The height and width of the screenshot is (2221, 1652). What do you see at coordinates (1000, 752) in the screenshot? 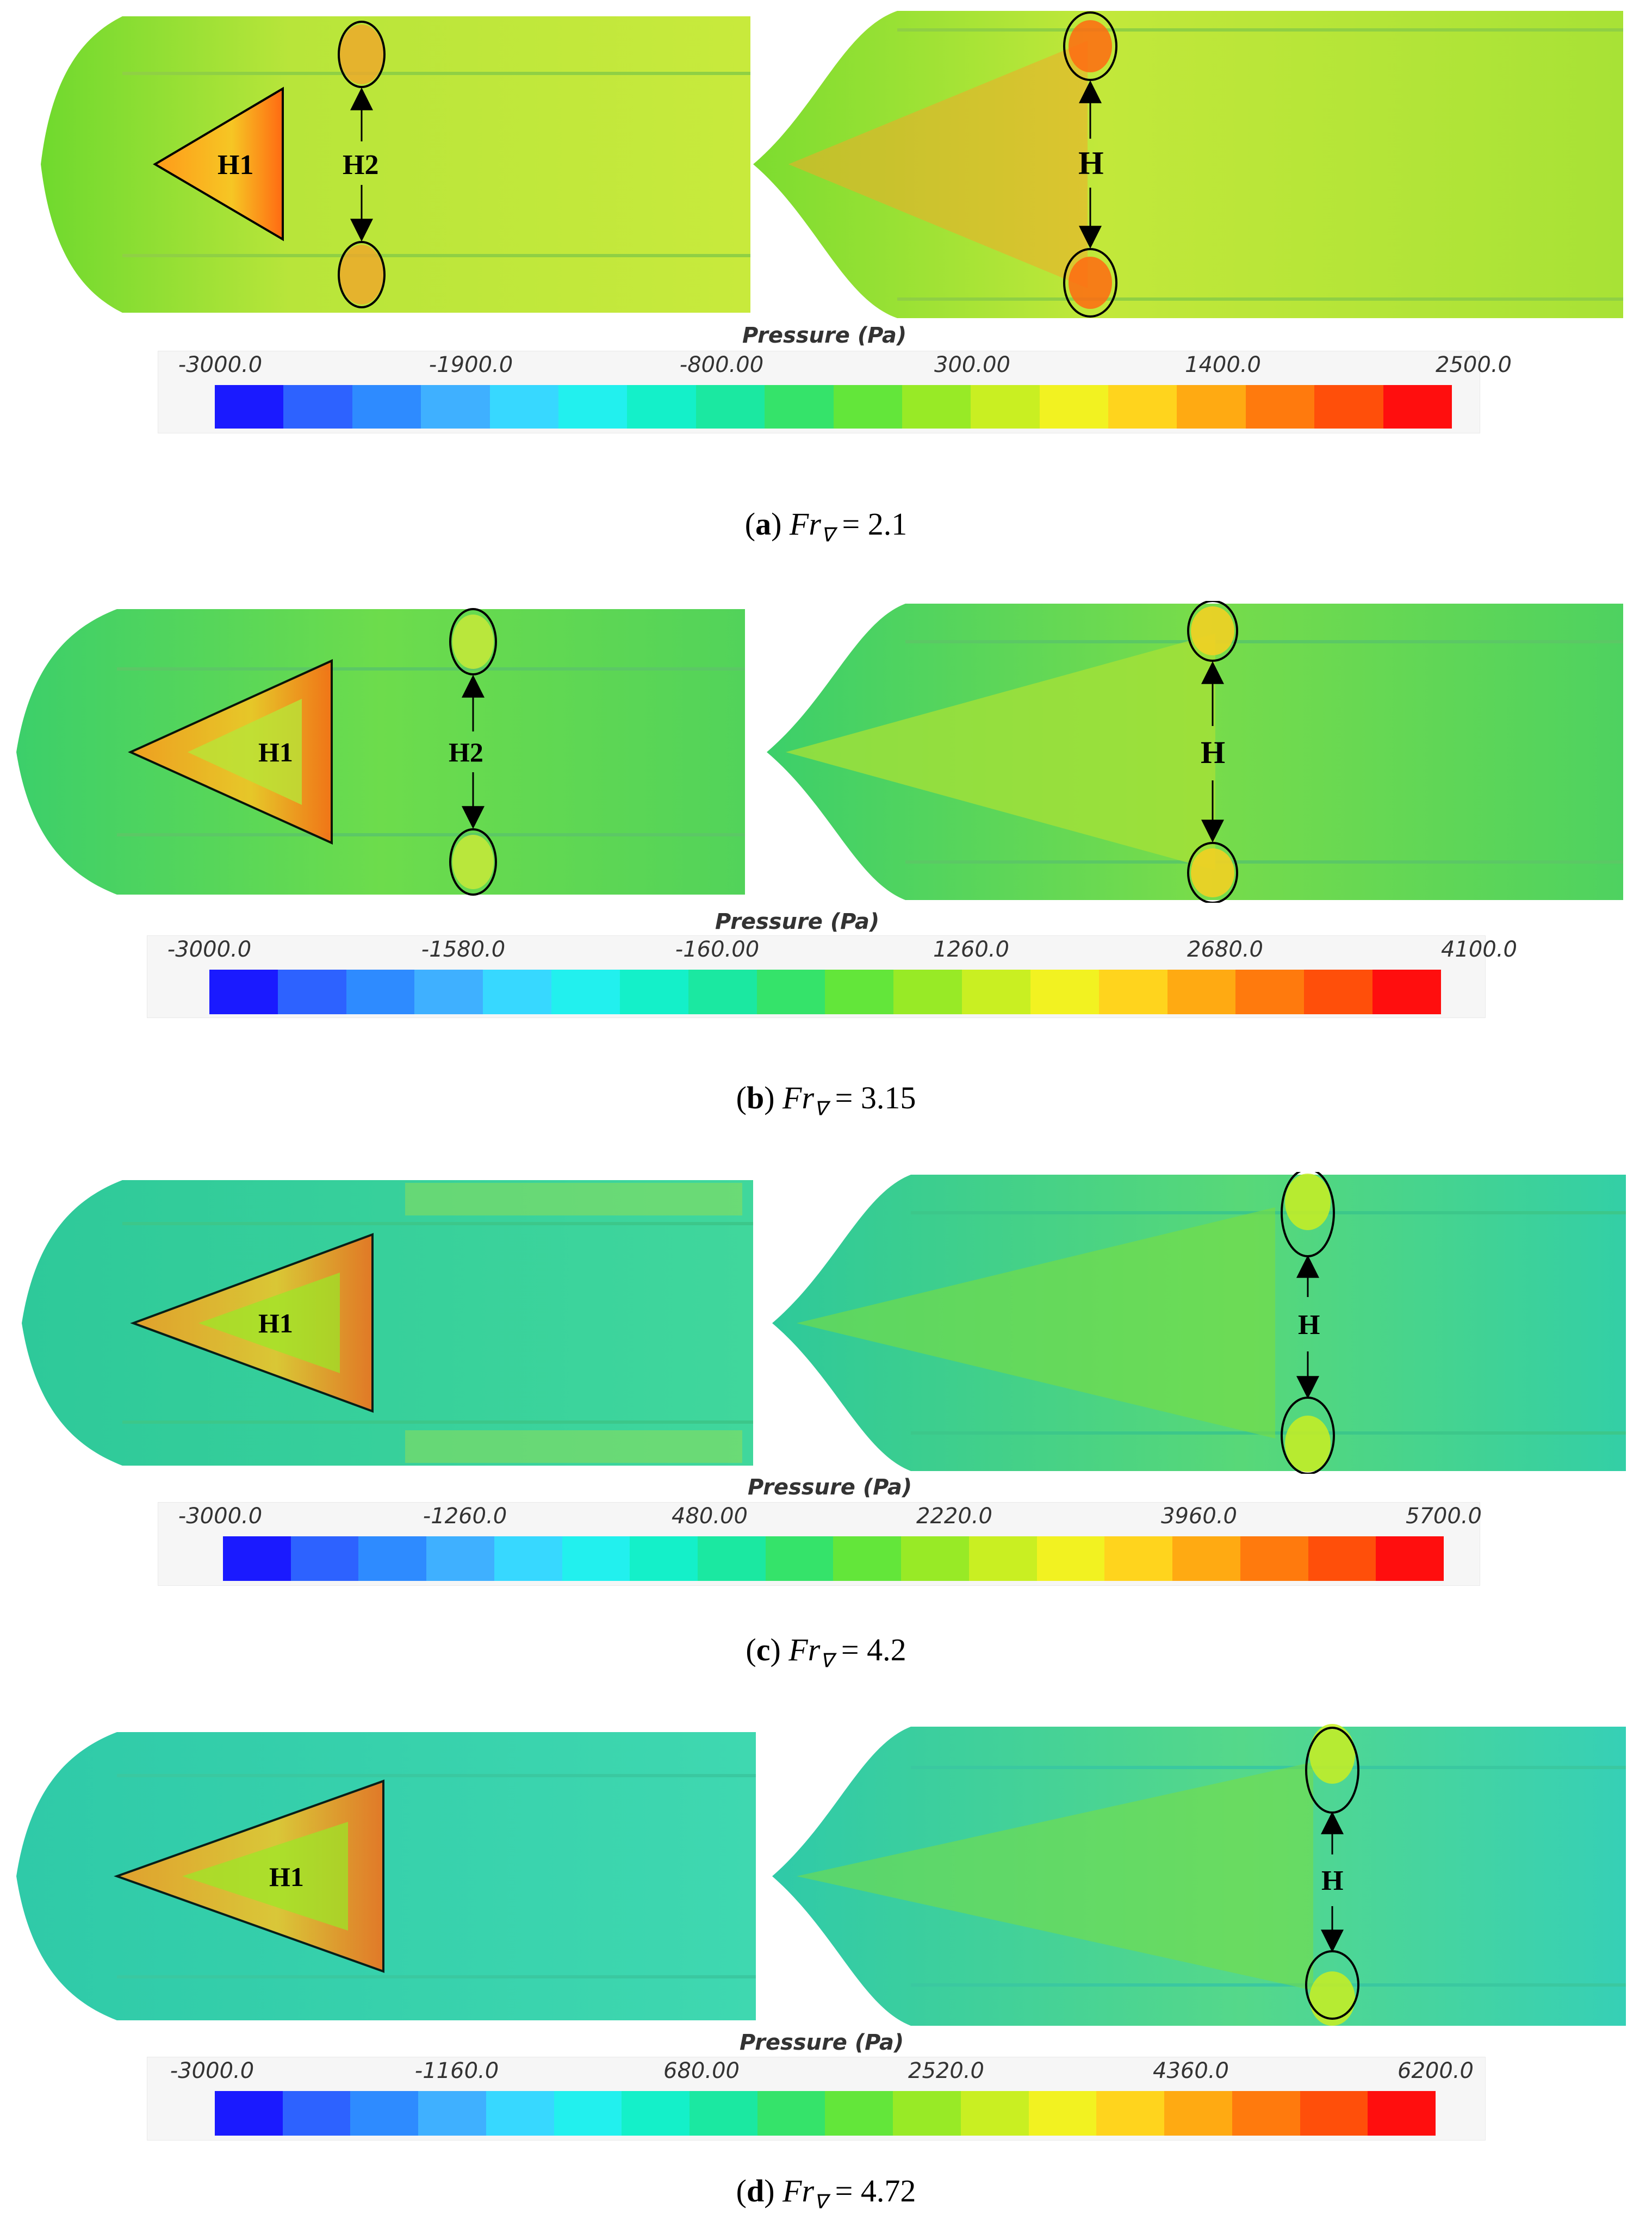
I see `pressure-wedge` at bounding box center [1000, 752].